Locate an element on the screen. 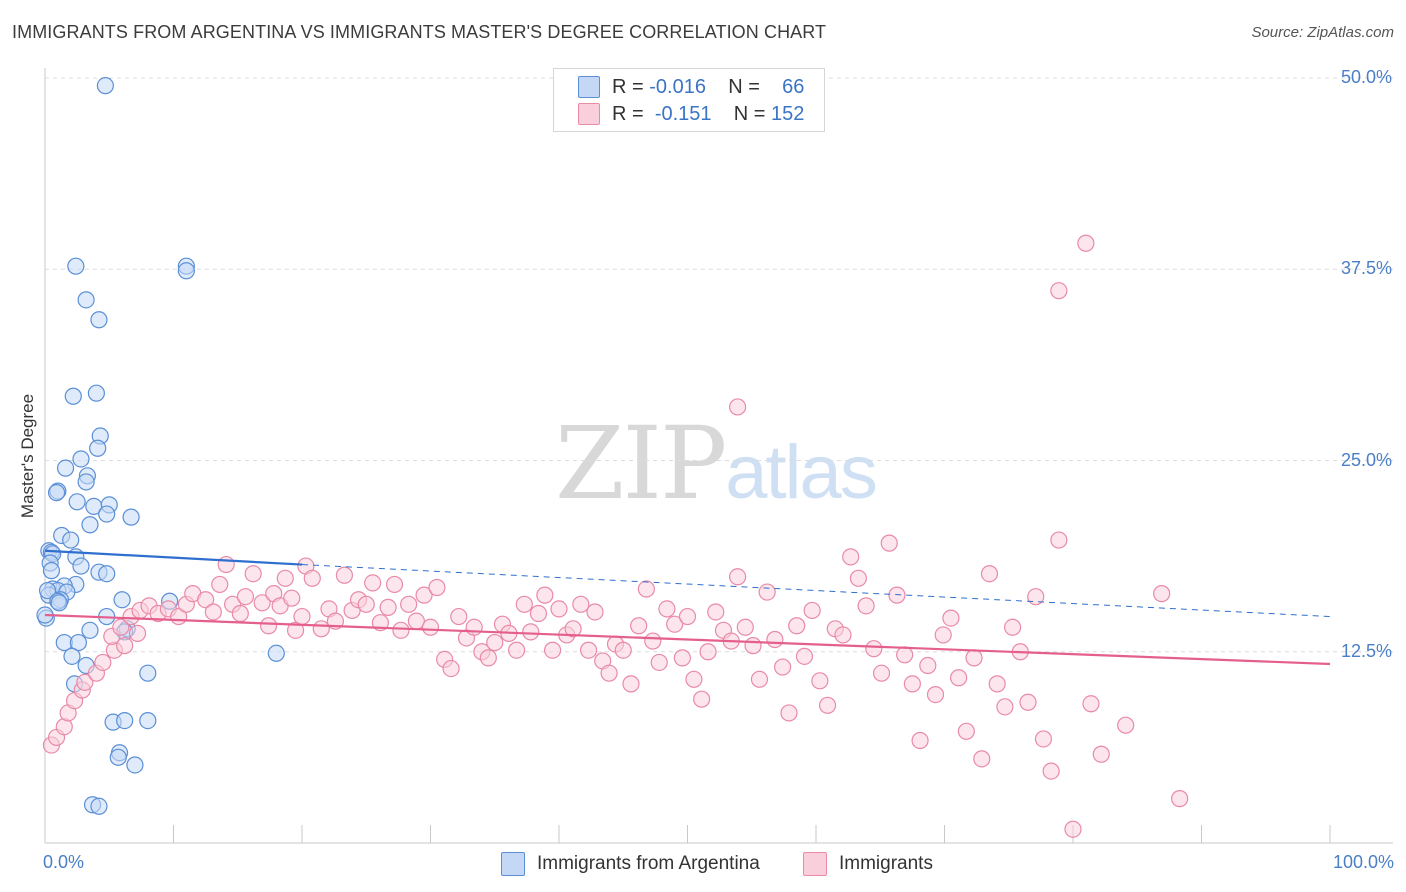  y-tick-label: 25.0% is located at coordinates (1366, 459).